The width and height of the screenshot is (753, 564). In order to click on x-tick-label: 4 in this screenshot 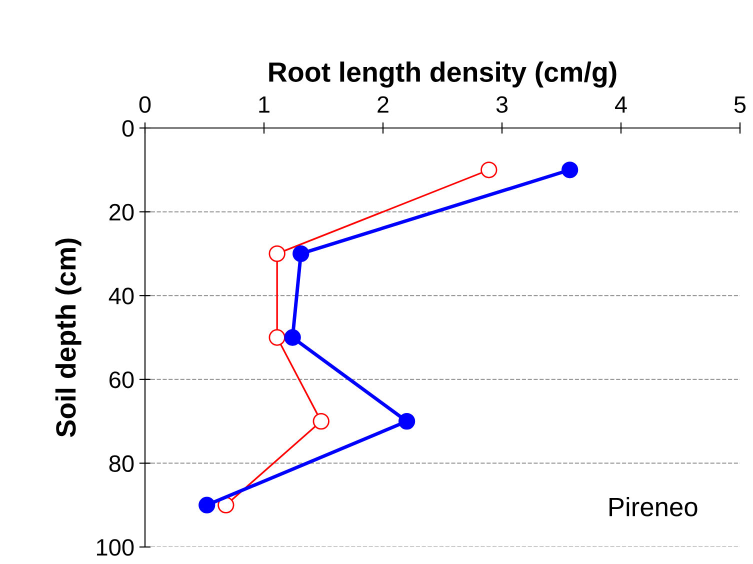, I will do `click(620, 104)`.